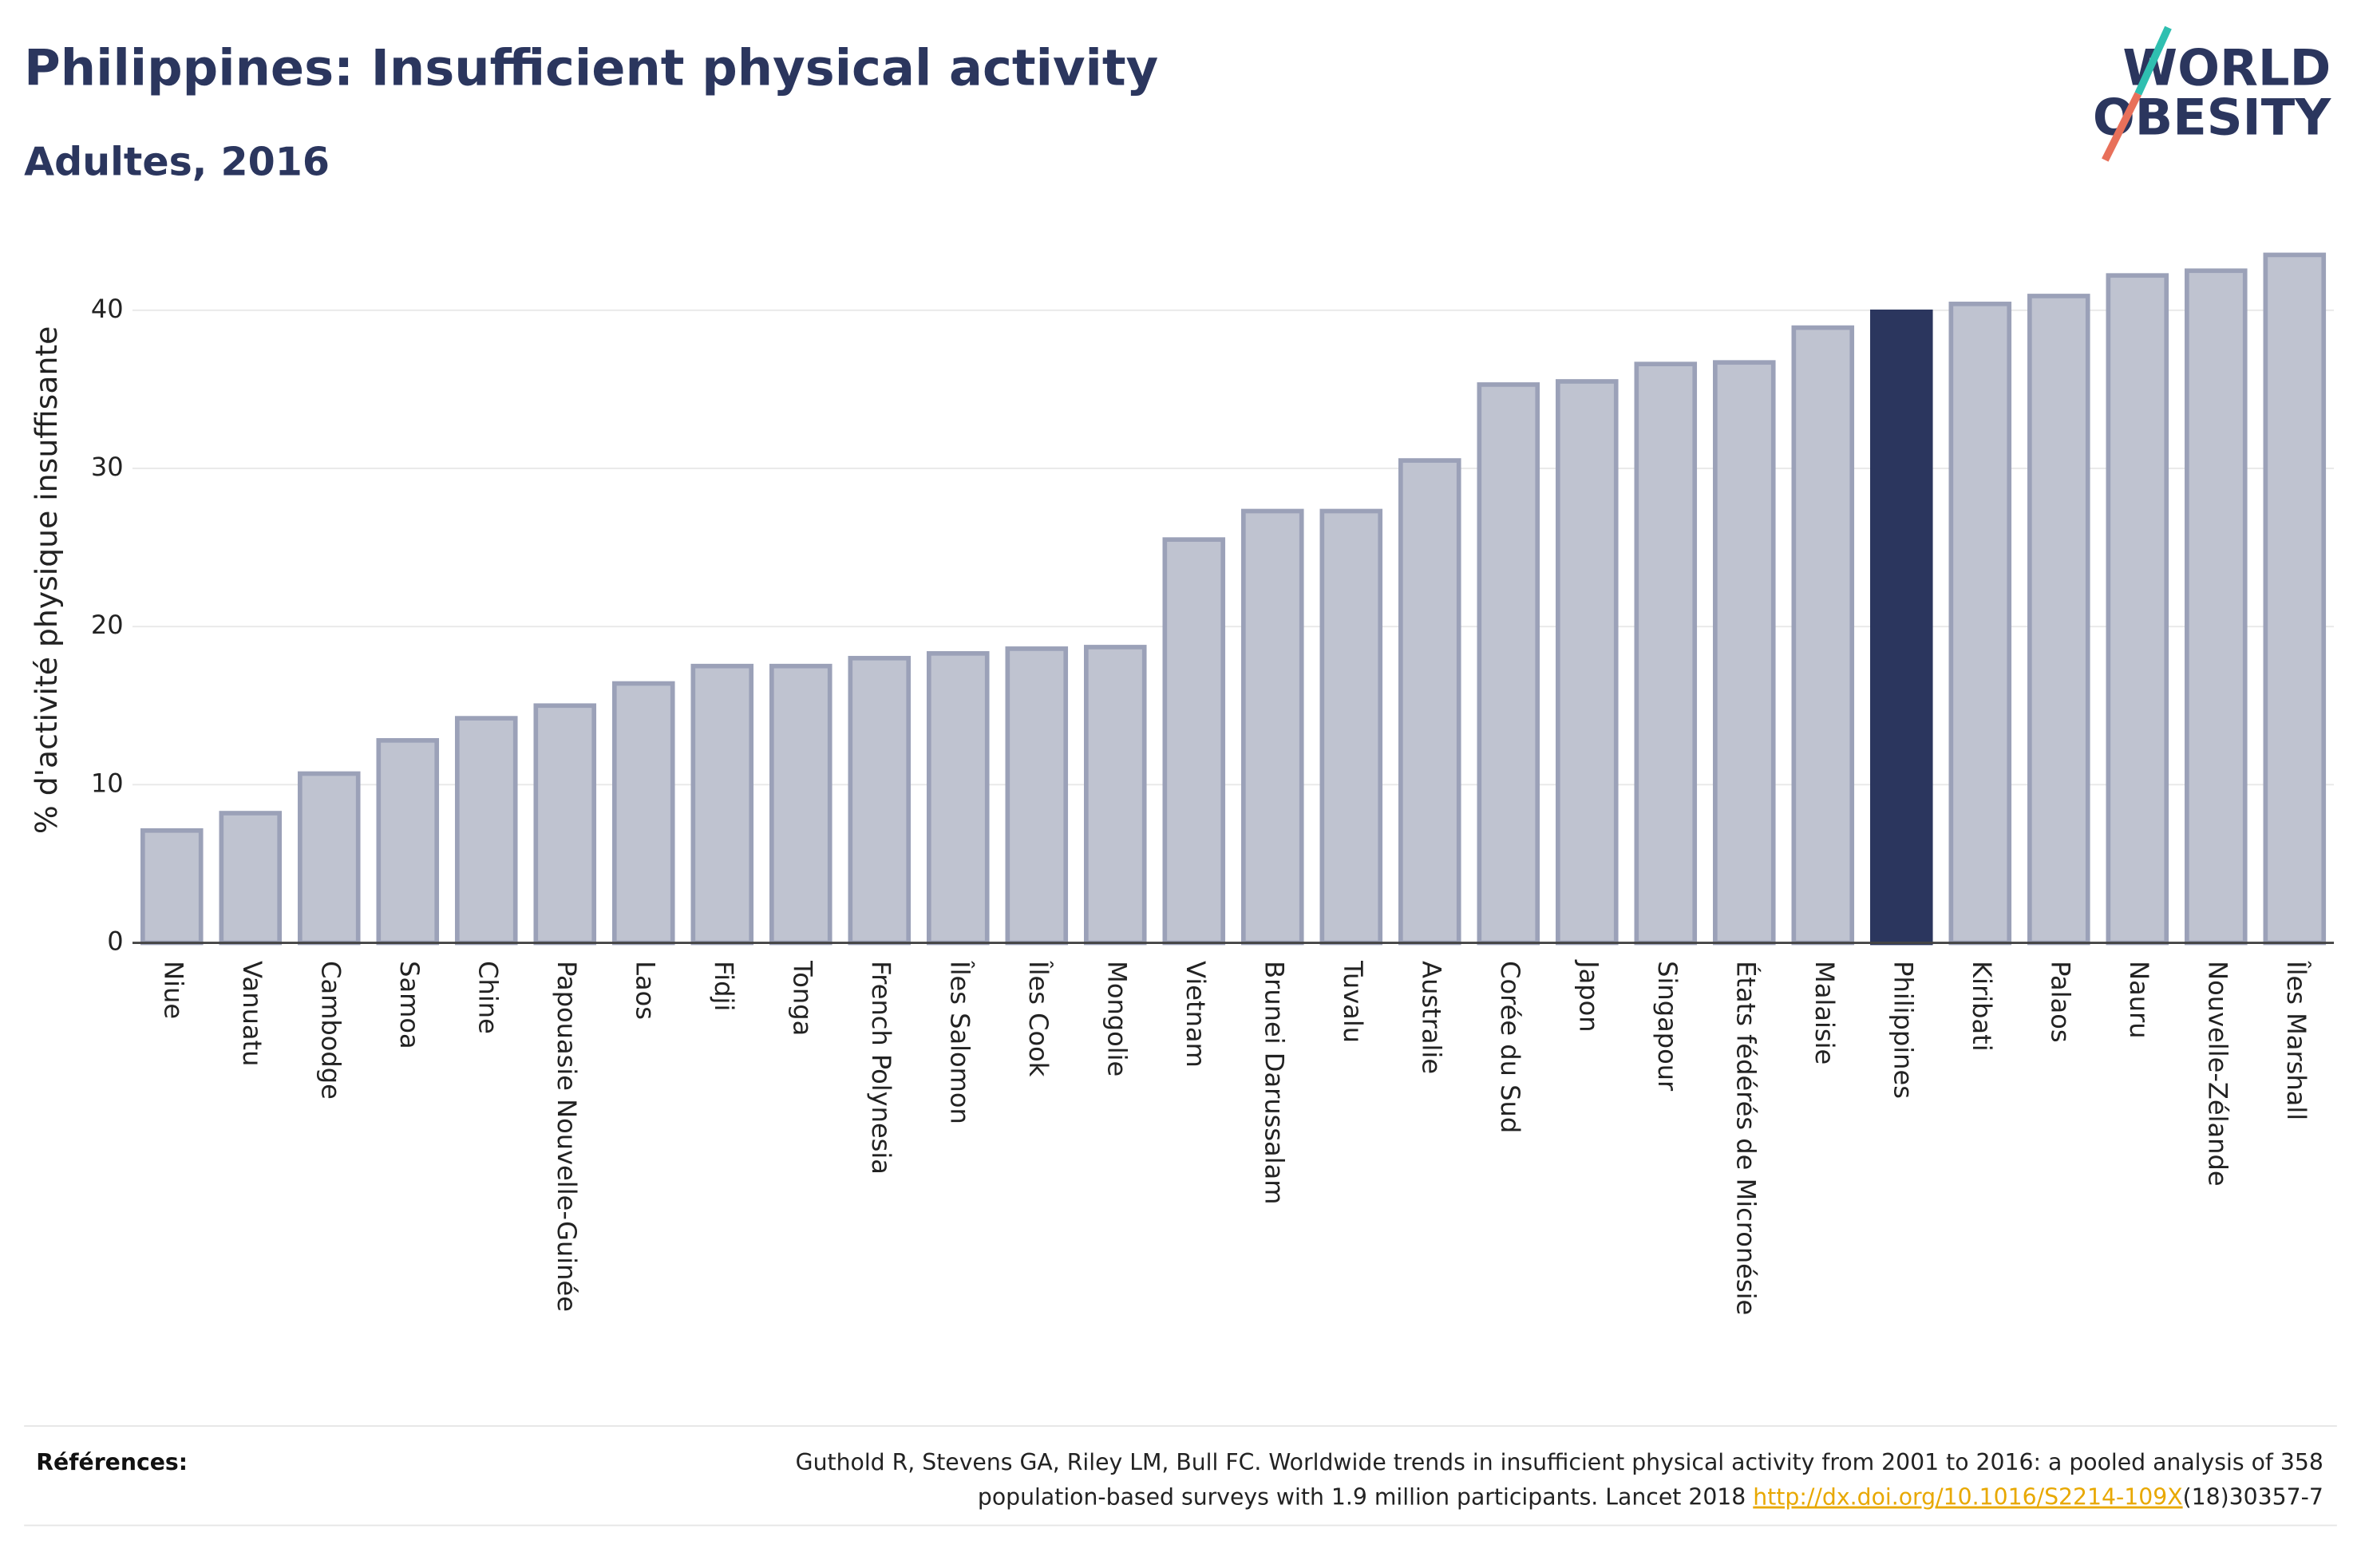  Describe the element at coordinates (2296, 1040) in the screenshot. I see `x-tick-label: Îles Marshall` at that location.